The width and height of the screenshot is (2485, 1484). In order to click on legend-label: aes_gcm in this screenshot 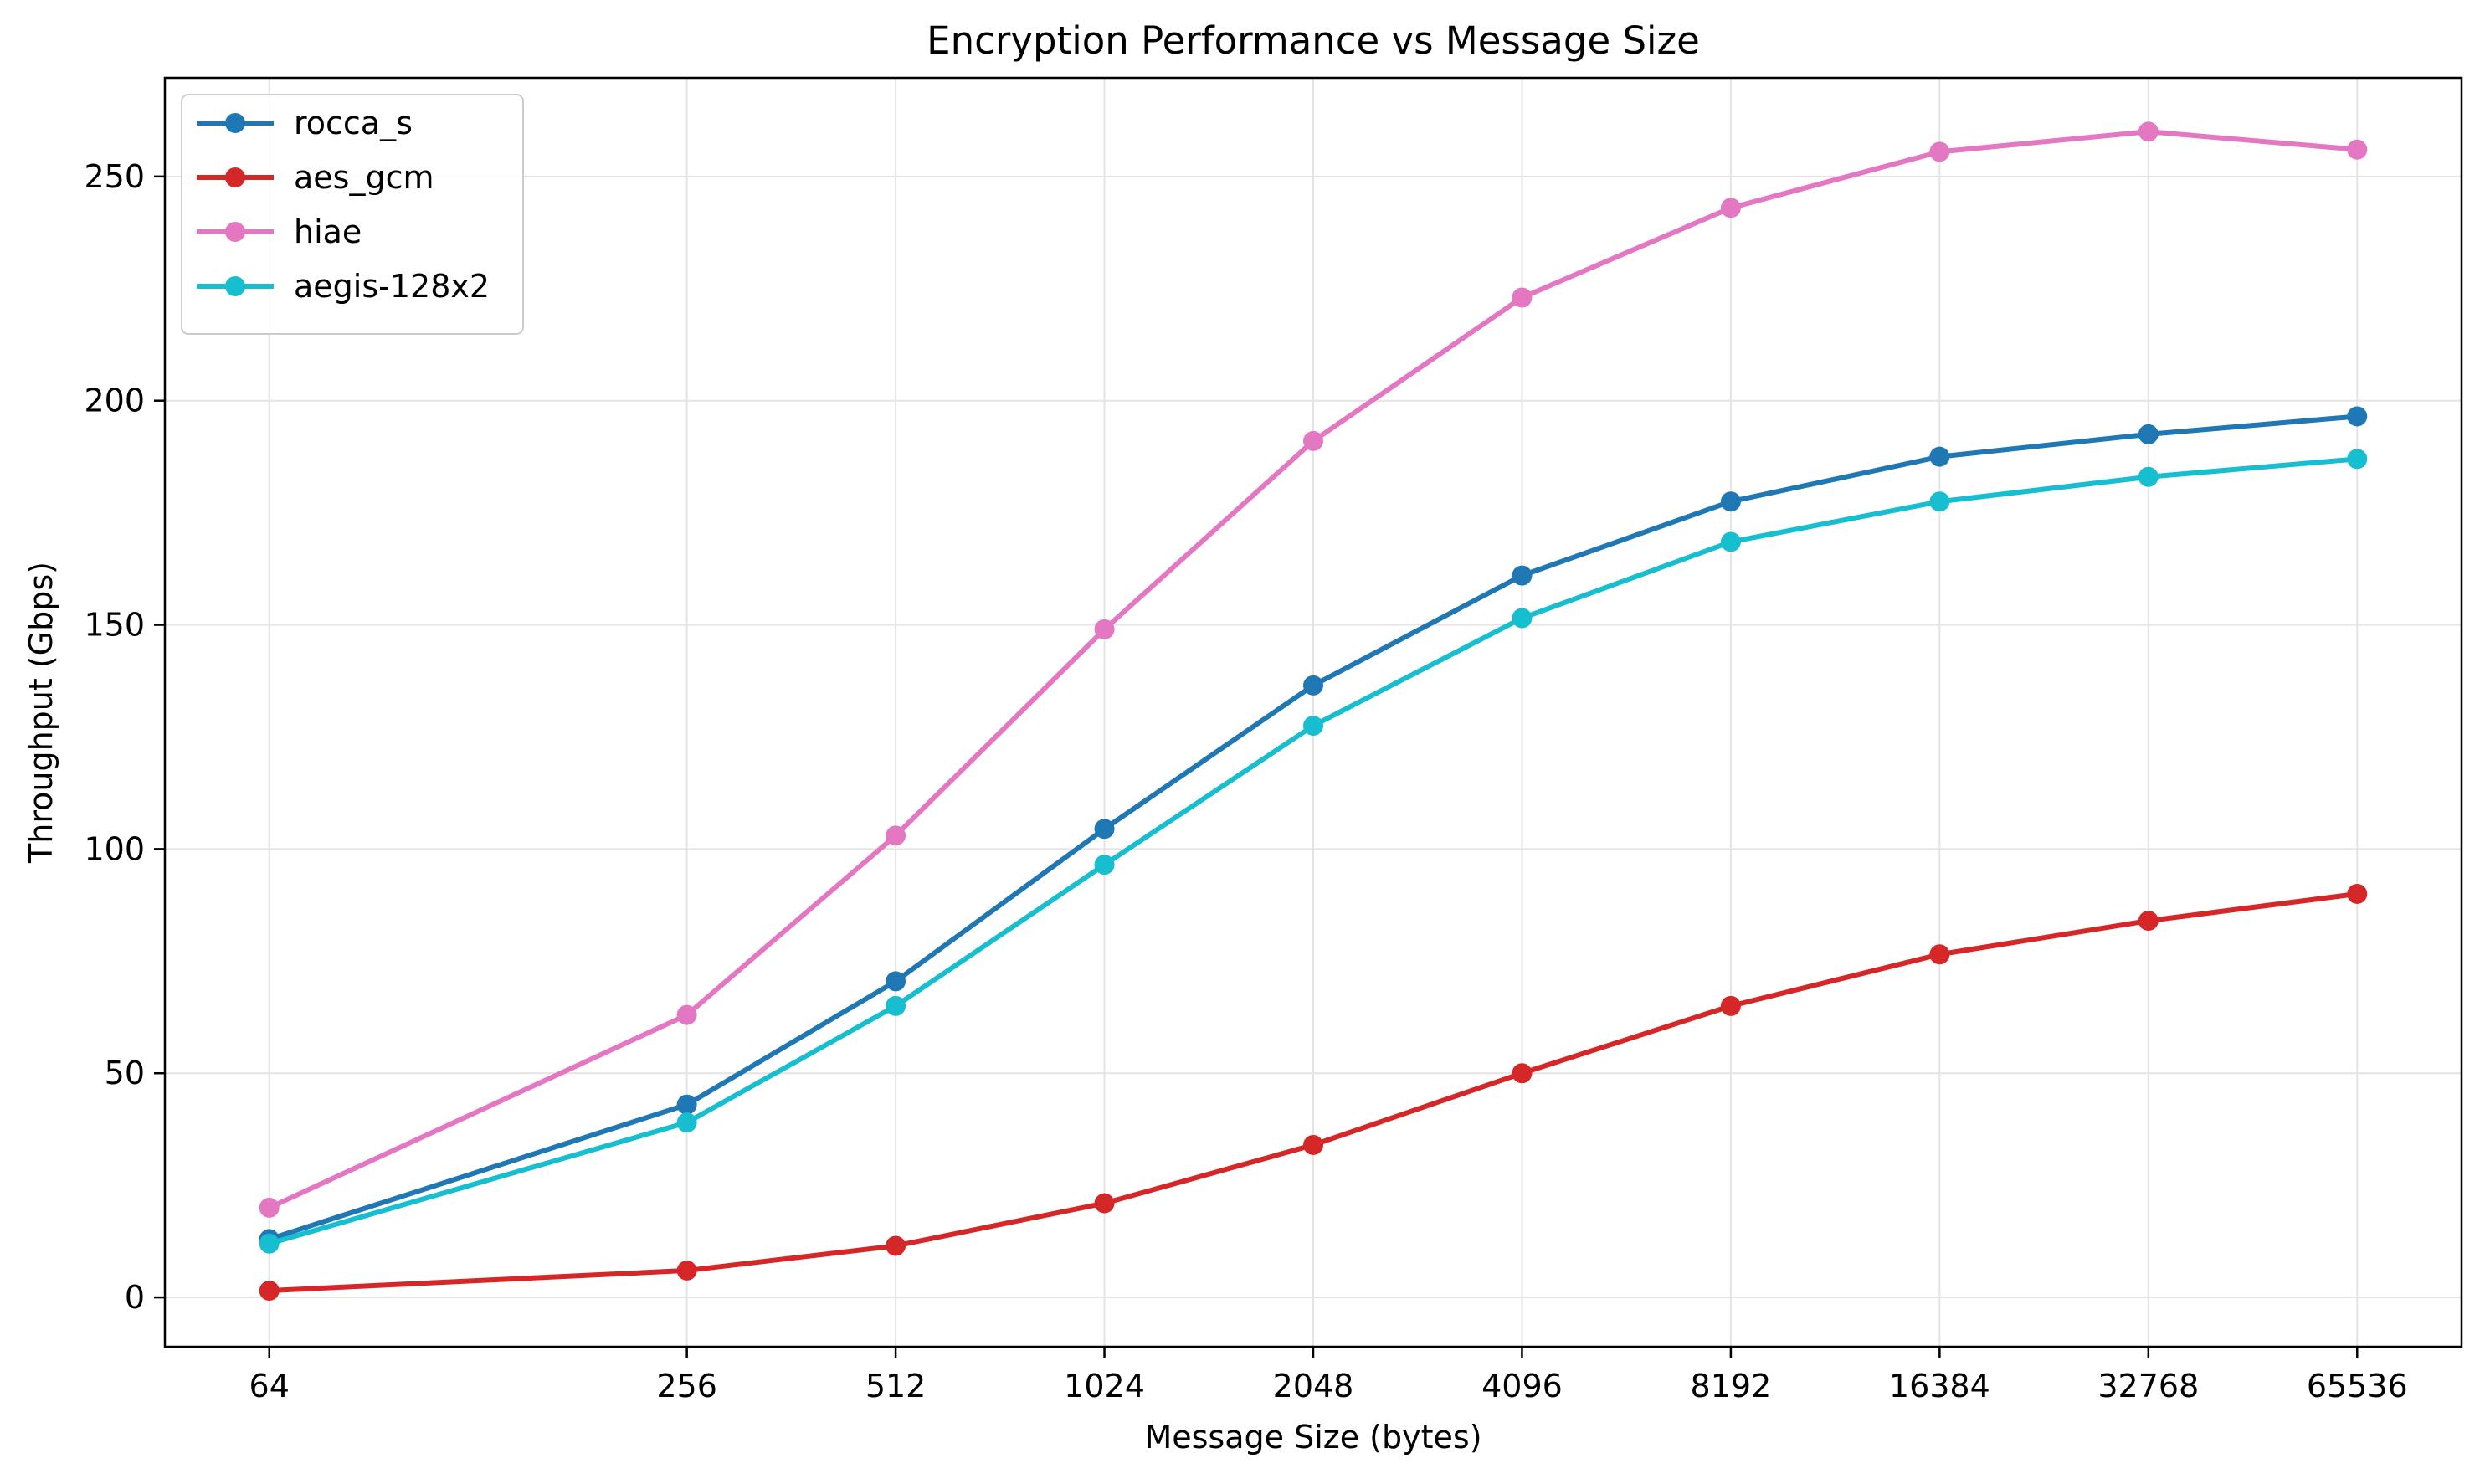, I will do `click(364, 177)`.